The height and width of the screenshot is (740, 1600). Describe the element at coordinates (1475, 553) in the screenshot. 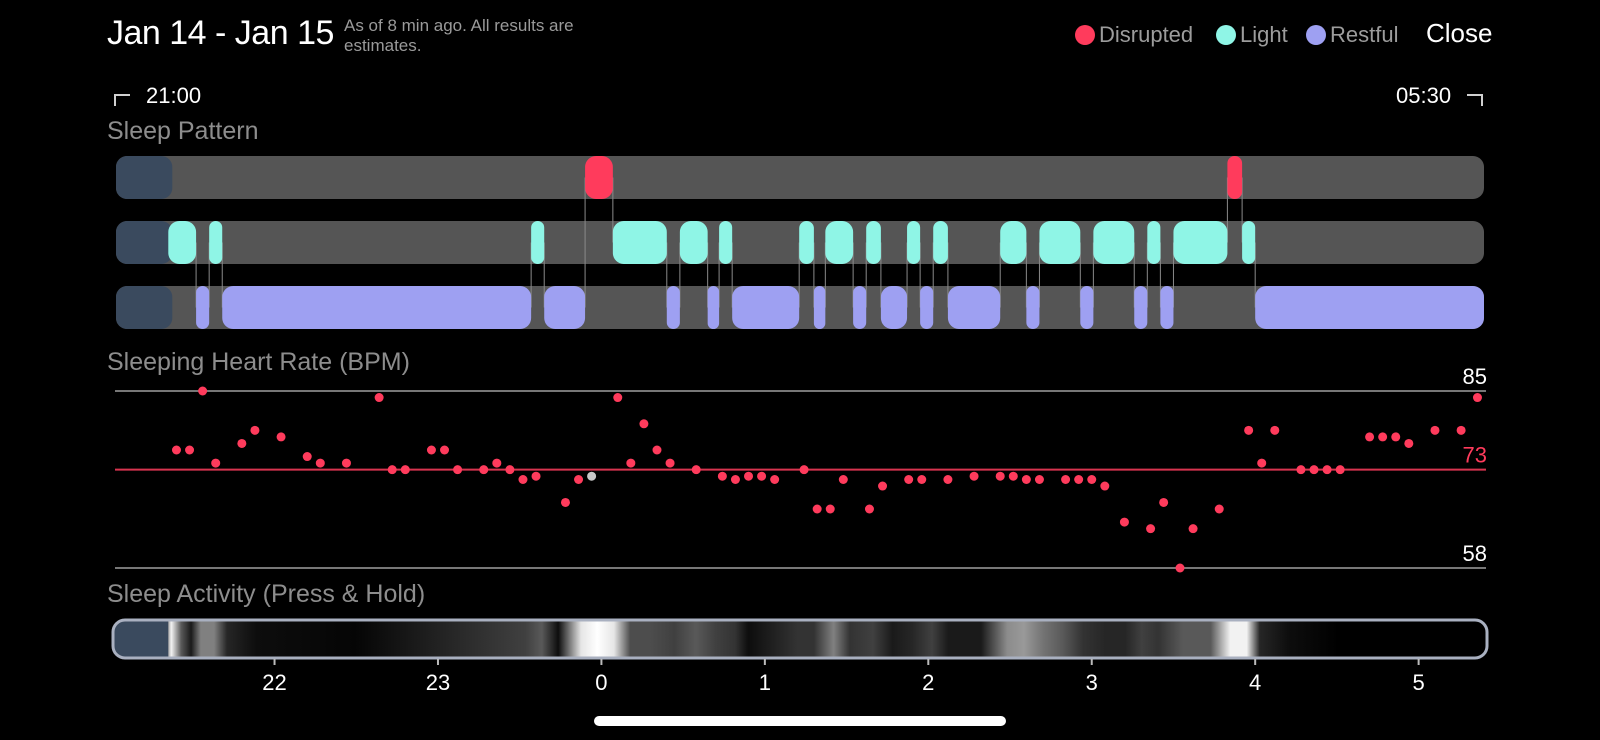

I see `hr-axis-label: 58` at that location.